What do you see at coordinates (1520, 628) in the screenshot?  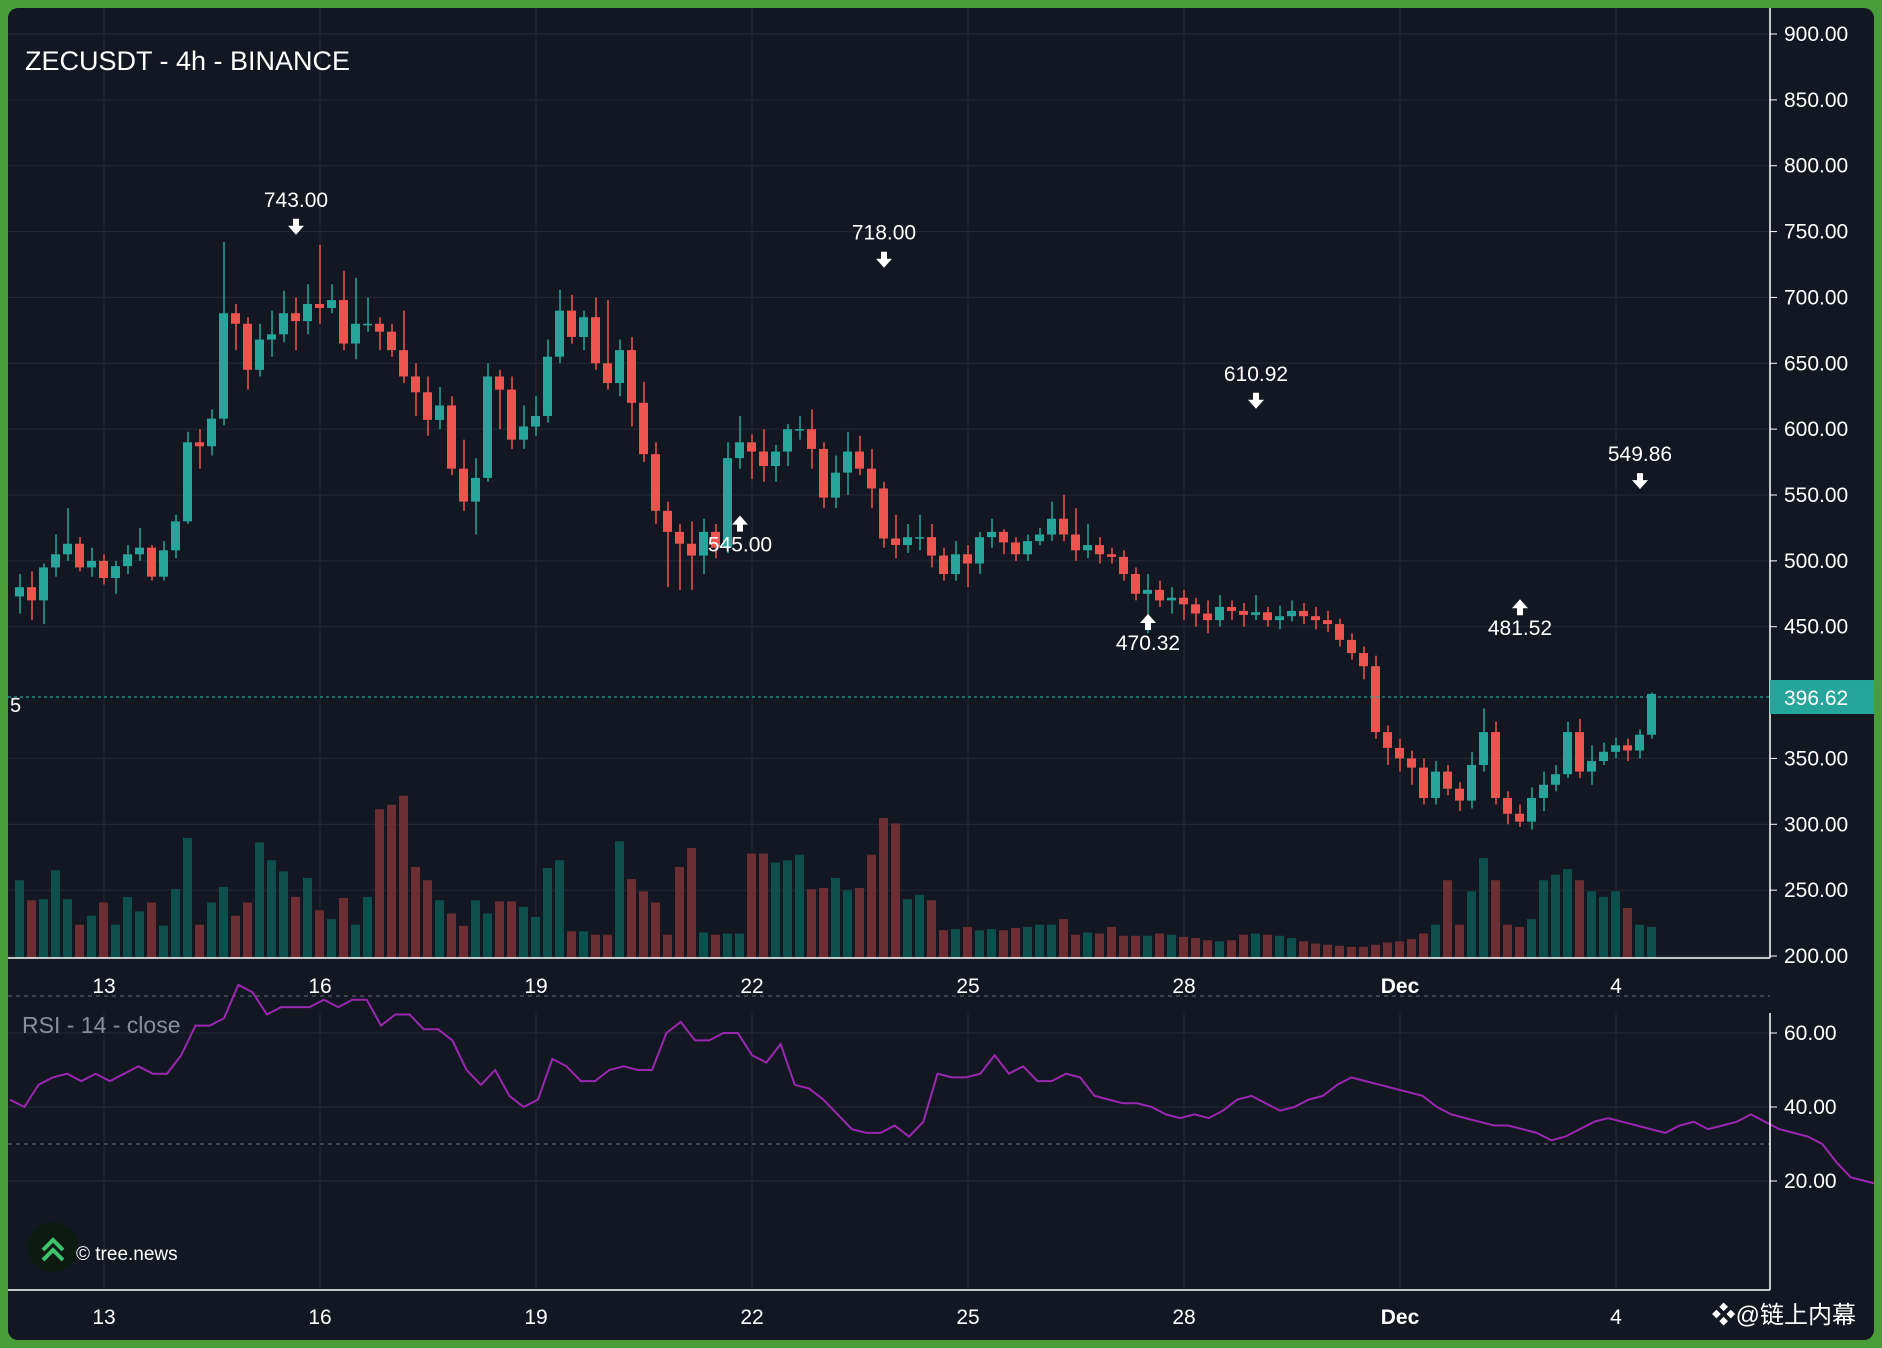 I see `low-label: 481.52` at bounding box center [1520, 628].